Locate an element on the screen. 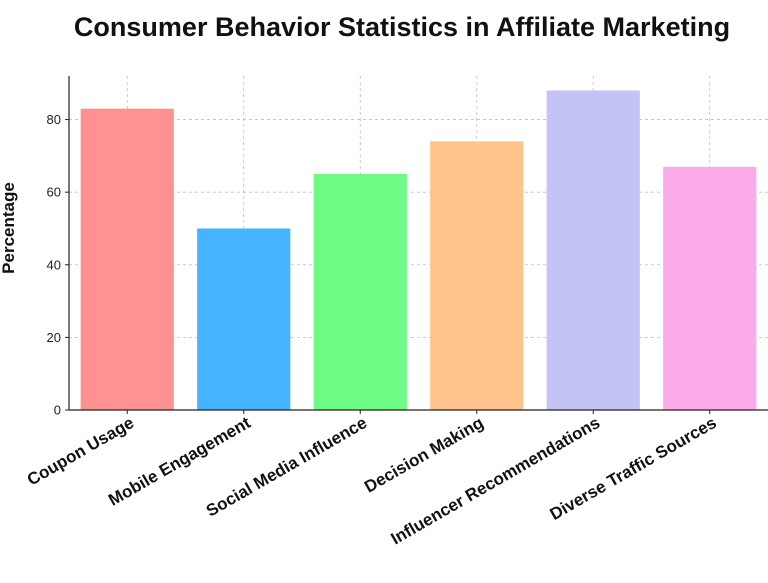 The width and height of the screenshot is (768, 583). y-tick-label-3: 60 is located at coordinates (54, 192).